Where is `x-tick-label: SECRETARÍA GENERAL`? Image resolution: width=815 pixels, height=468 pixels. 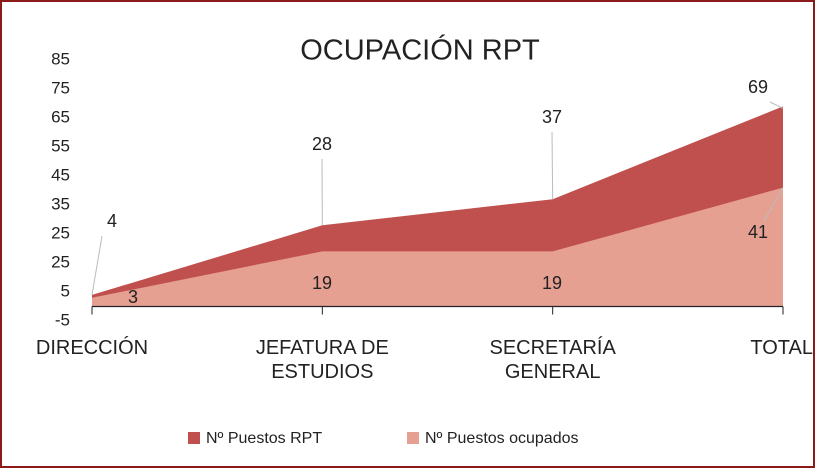
x-tick-label: SECRETARÍA GENERAL is located at coordinates (552, 360).